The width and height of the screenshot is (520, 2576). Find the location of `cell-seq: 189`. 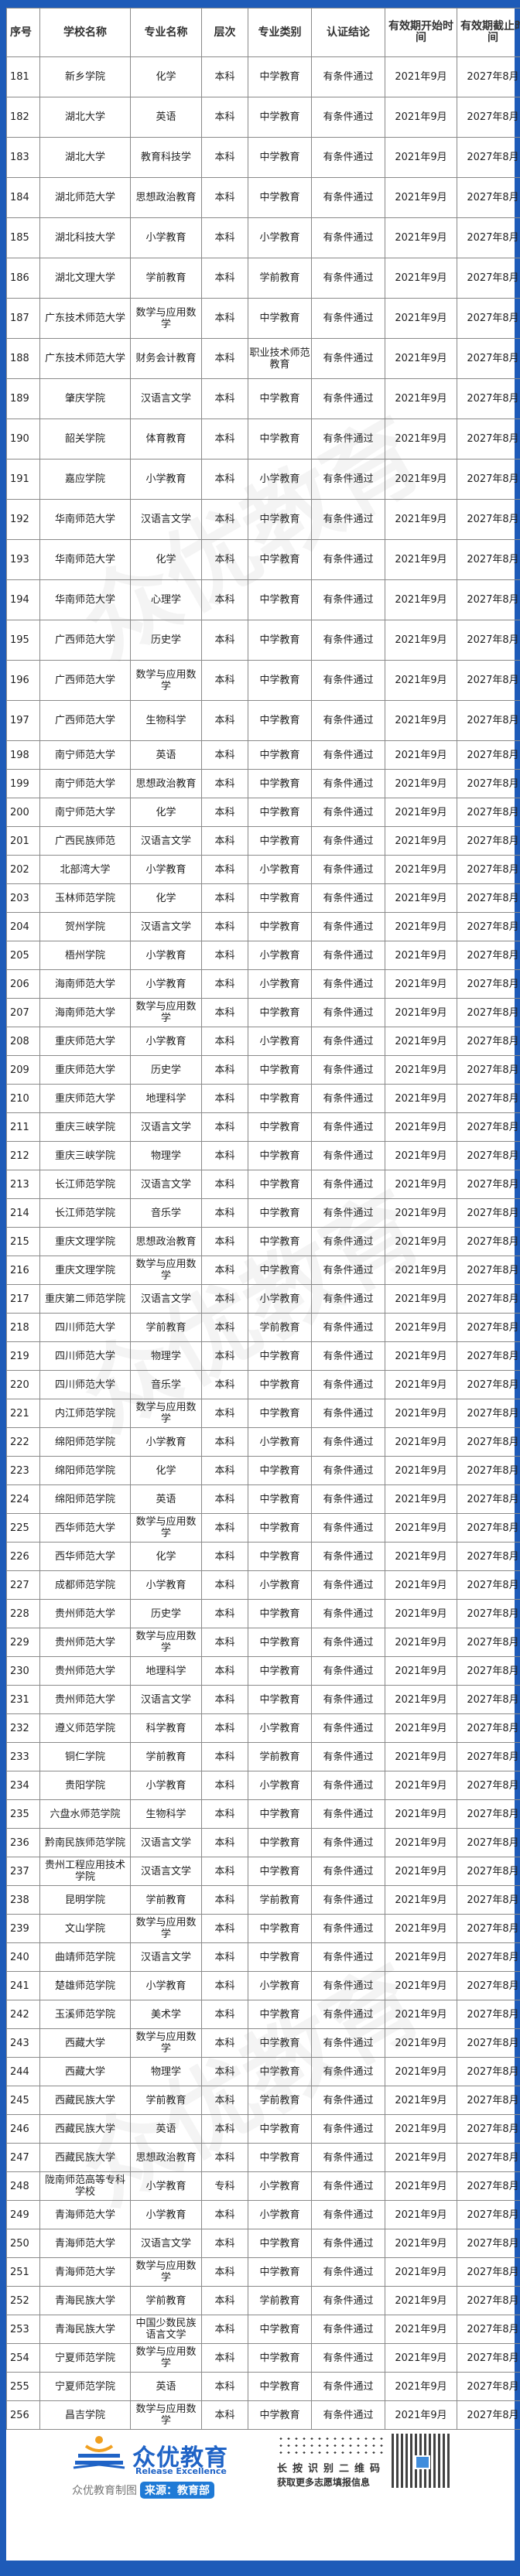

cell-seq: 189 is located at coordinates (23, 398).